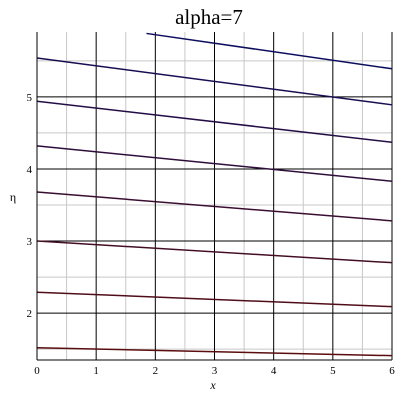 The width and height of the screenshot is (400, 400). I want to click on x-tick-label: 4, so click(274, 371).